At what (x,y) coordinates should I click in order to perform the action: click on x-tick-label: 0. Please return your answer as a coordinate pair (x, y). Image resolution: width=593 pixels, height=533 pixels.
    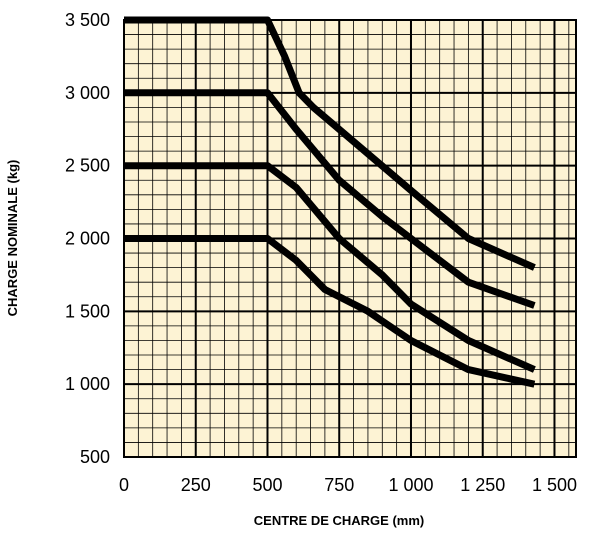
    Looking at the image, I should click on (124, 485).